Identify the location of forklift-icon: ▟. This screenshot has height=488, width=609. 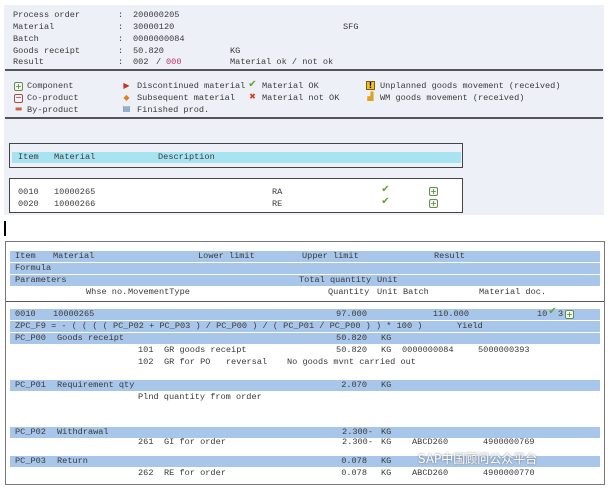
(370, 96).